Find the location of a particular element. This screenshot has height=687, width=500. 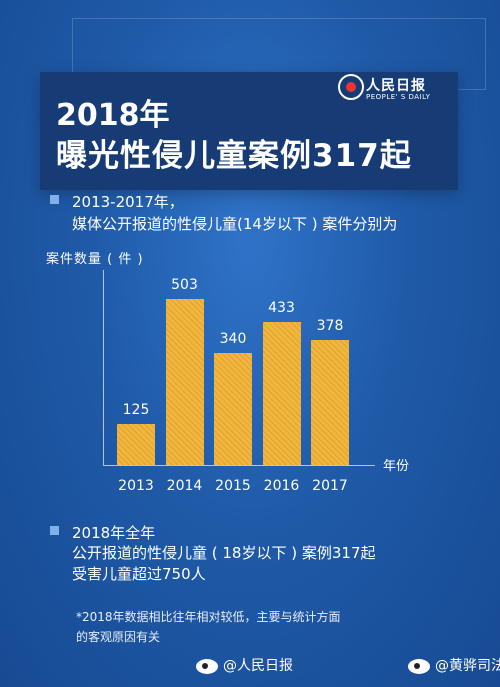

bar-value-label-2016: 433 is located at coordinates (281, 307).